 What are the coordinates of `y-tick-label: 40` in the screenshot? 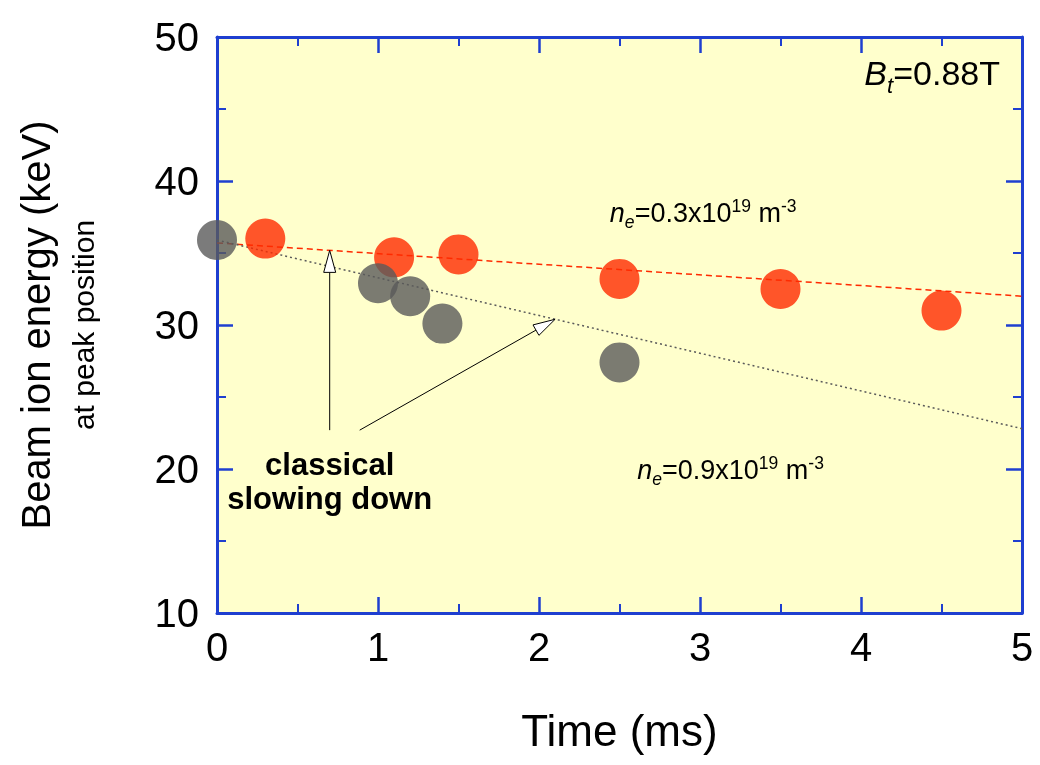 It's located at (176, 181).